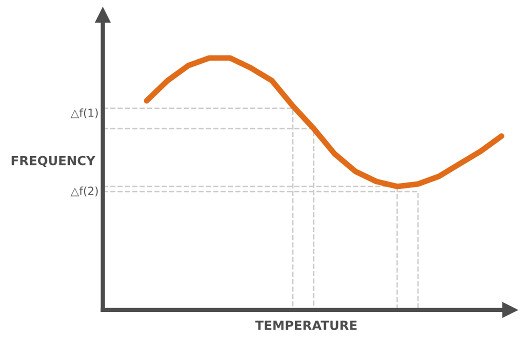 The image size is (530, 344). Describe the element at coordinates (306, 325) in the screenshot. I see `x-axis-title: TEMPERATURE` at that location.